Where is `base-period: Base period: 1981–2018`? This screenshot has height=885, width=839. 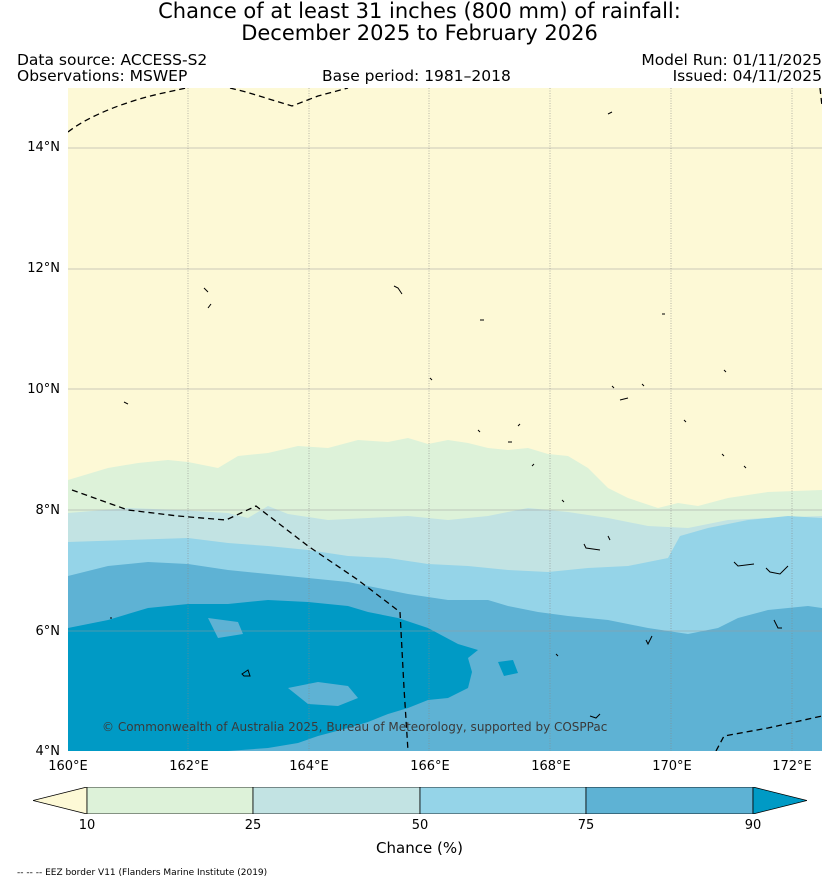 base-period: Base period: 1981–2018 is located at coordinates (416, 76).